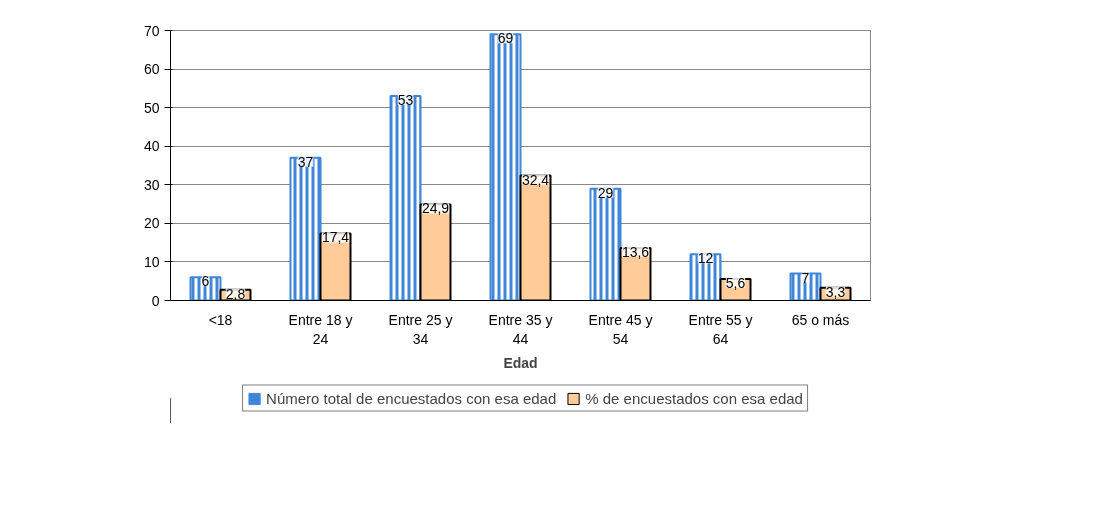 This screenshot has height=530, width=1104. What do you see at coordinates (720, 329) in the screenshot?
I see `x-tick-label: Entre 55 y 64` at bounding box center [720, 329].